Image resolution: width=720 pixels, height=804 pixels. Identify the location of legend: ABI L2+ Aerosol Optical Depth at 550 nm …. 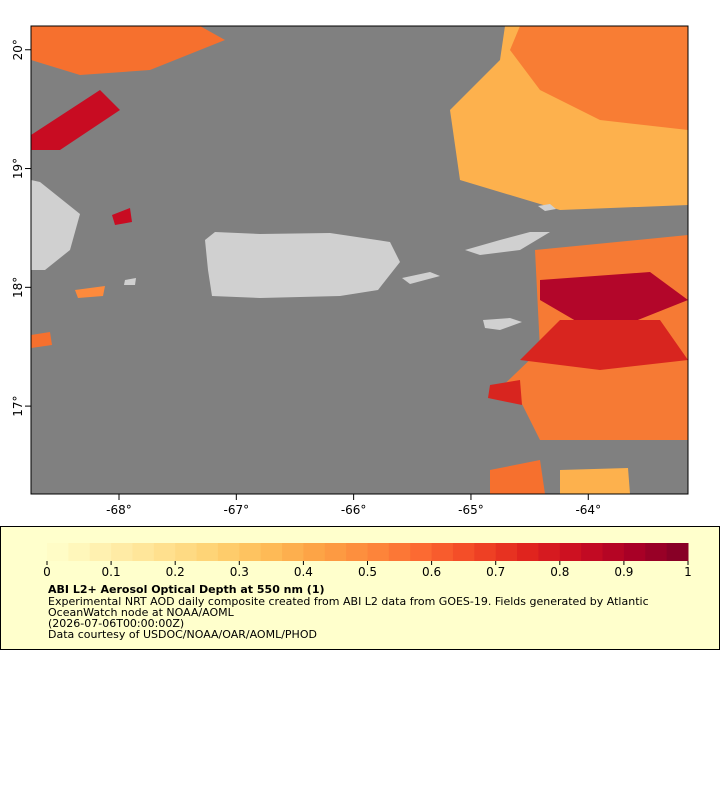
(367, 592).